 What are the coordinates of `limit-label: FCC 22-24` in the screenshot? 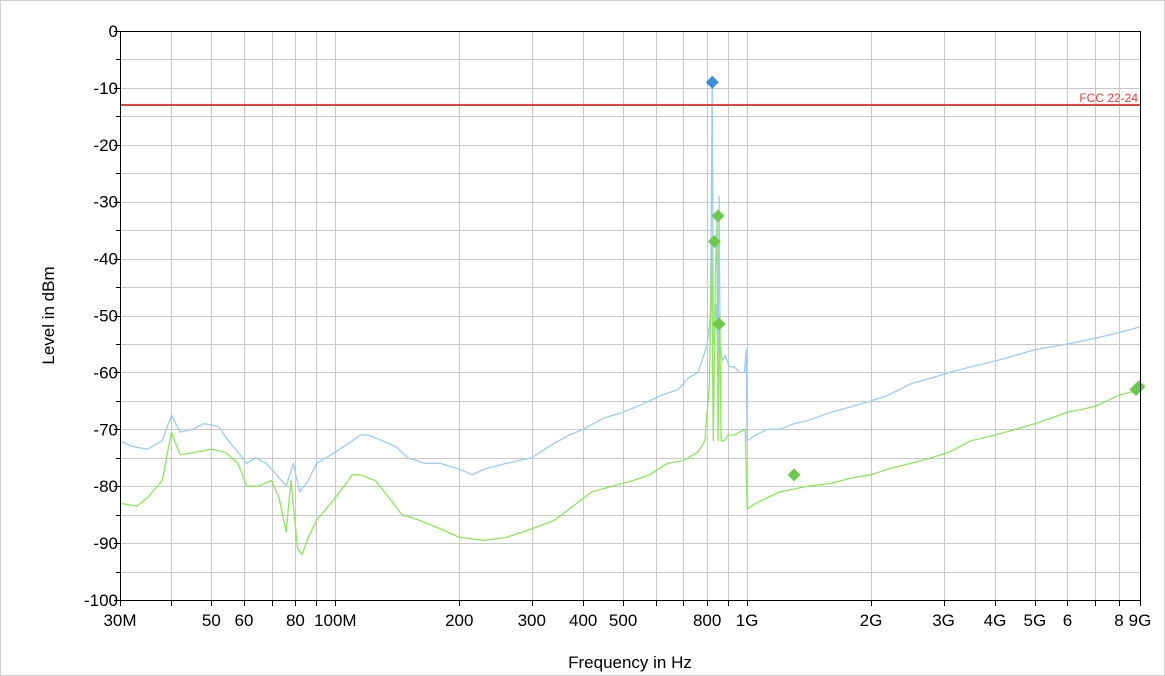 It's located at (1108, 98).